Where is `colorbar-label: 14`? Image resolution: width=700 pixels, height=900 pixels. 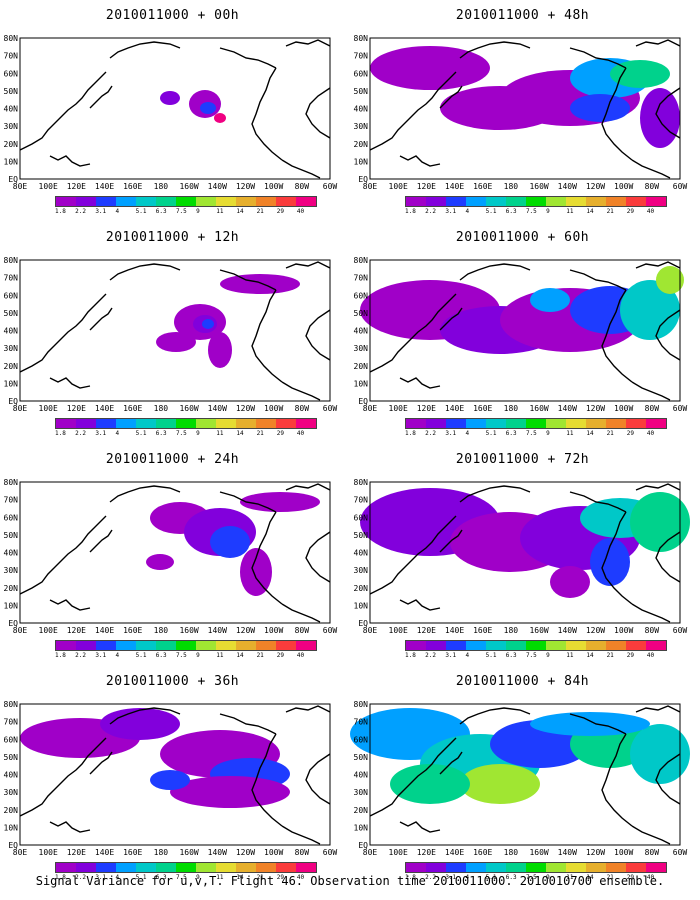 colorbar-label: 14 is located at coordinates (590, 877).